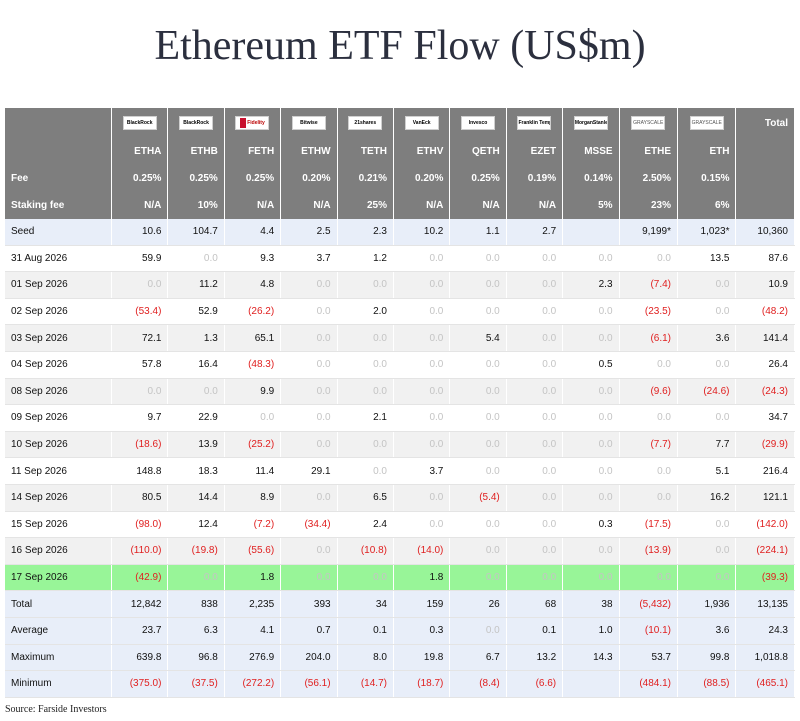 The image size is (800, 721). I want to click on flow-cell: 13.5, so click(707, 259).